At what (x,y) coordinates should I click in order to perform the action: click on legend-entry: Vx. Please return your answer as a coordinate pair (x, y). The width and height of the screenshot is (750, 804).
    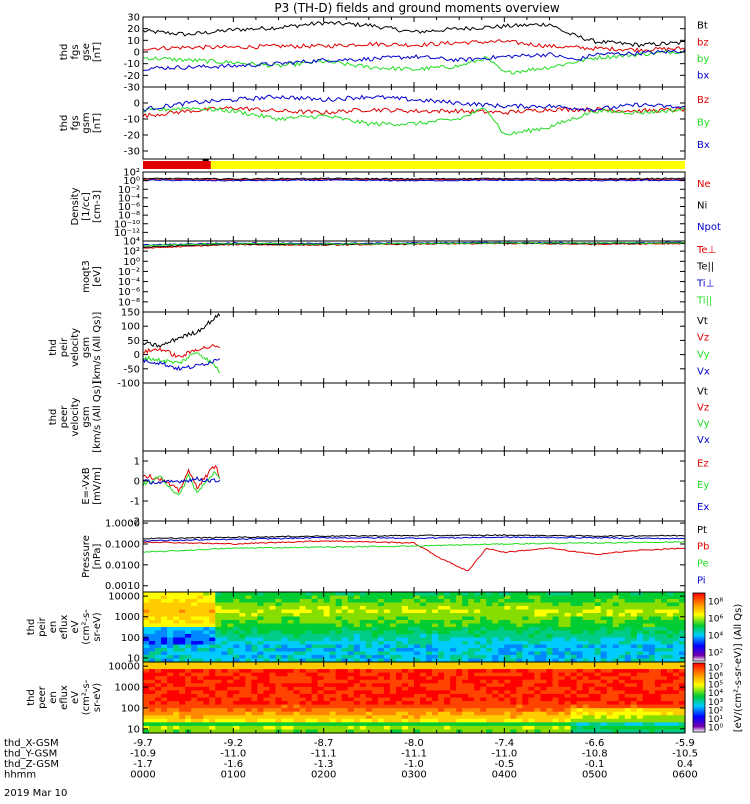
    Looking at the image, I should click on (703, 440).